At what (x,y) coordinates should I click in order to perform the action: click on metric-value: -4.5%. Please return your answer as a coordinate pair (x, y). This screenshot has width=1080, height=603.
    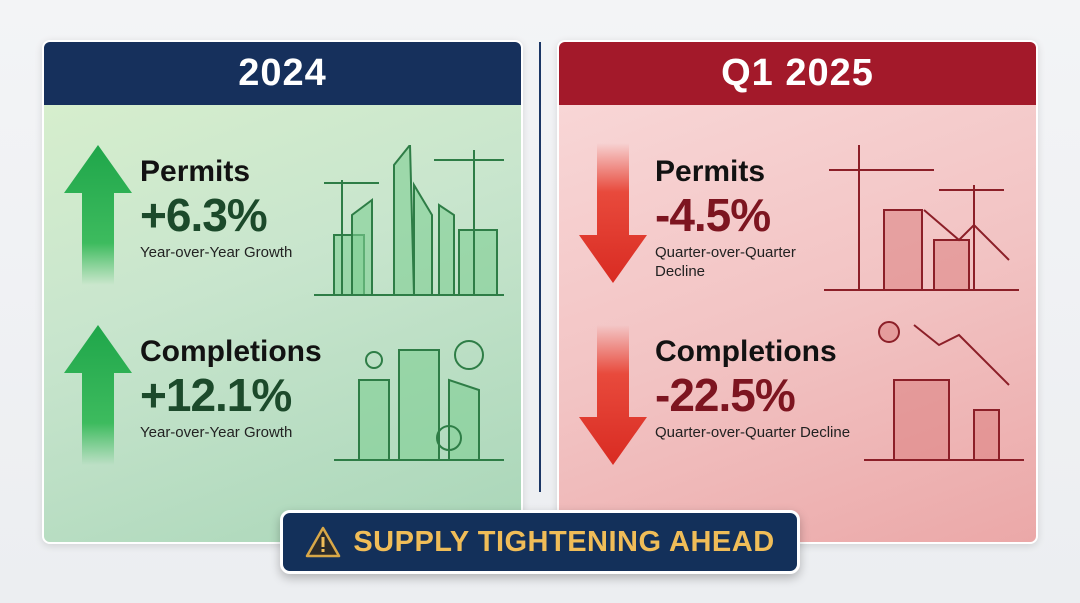
    Looking at the image, I should click on (713, 215).